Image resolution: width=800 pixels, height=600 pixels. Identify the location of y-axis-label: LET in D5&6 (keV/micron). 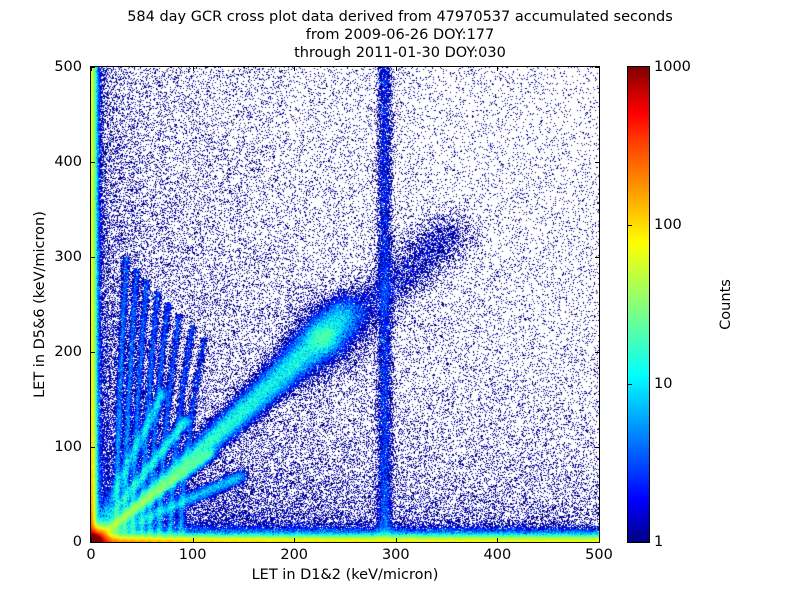
(40, 304).